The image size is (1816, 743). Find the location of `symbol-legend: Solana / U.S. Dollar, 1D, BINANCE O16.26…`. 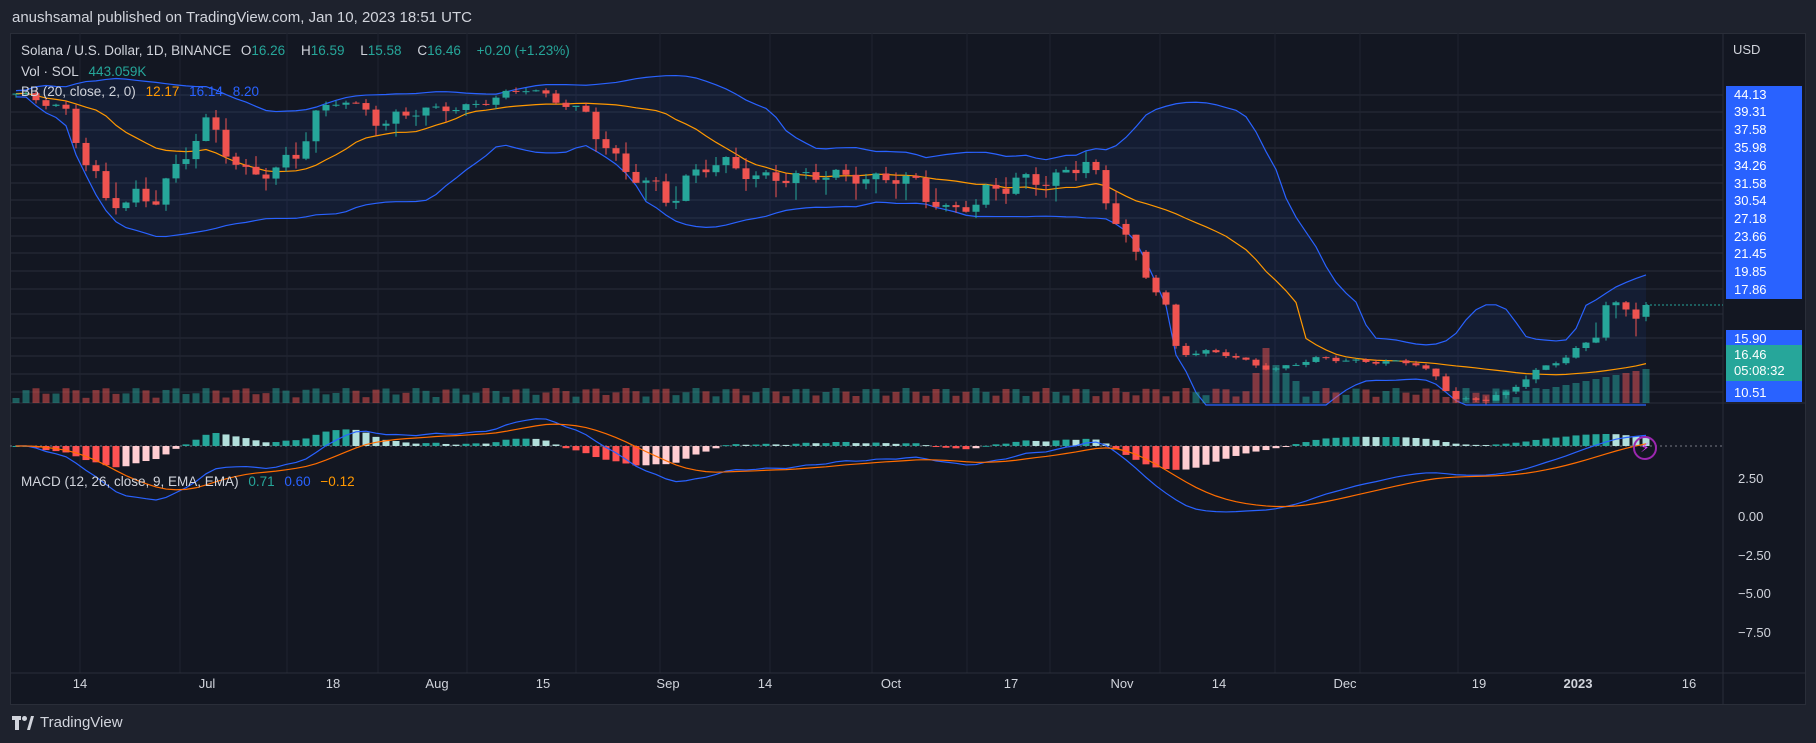

symbol-legend: Solana / U.S. Dollar, 1D, BINANCE O16.26… is located at coordinates (298, 50).